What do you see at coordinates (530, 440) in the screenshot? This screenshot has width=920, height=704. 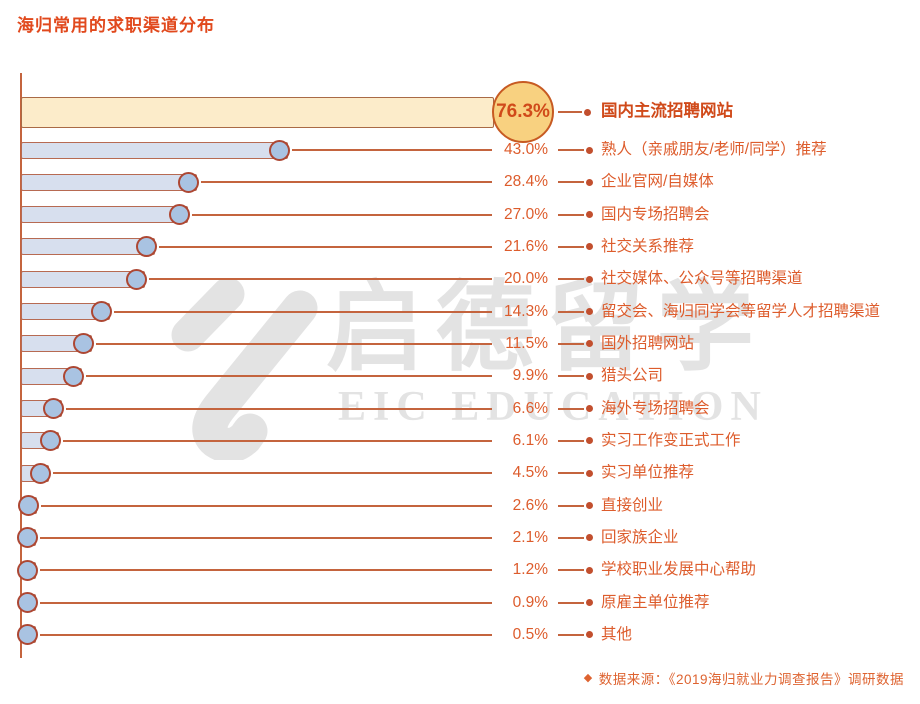 I see `value-label: 6.1%` at bounding box center [530, 440].